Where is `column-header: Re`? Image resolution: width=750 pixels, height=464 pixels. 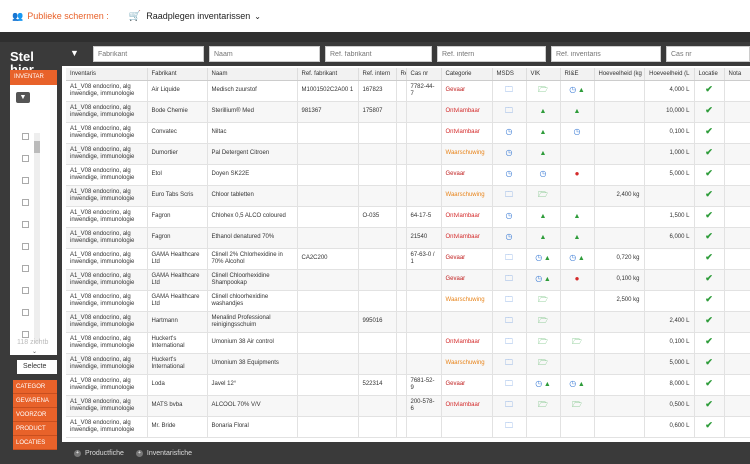
column-header: Re is located at coordinates (401, 74).